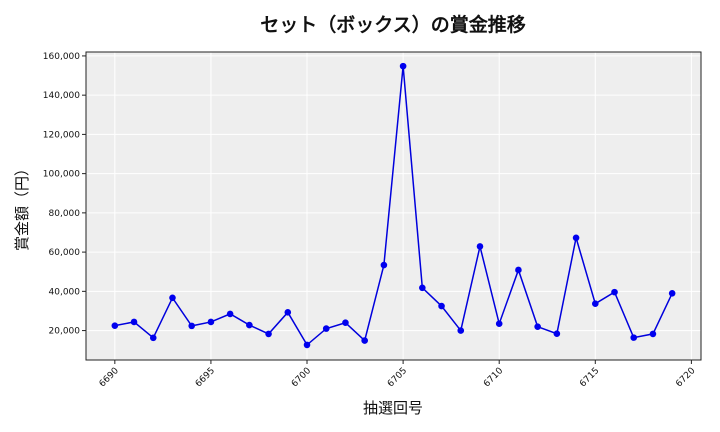 This screenshot has width=720, height=432. Describe the element at coordinates (65, 214) in the screenshot. I see `y-tick-label: 80,000` at that location.